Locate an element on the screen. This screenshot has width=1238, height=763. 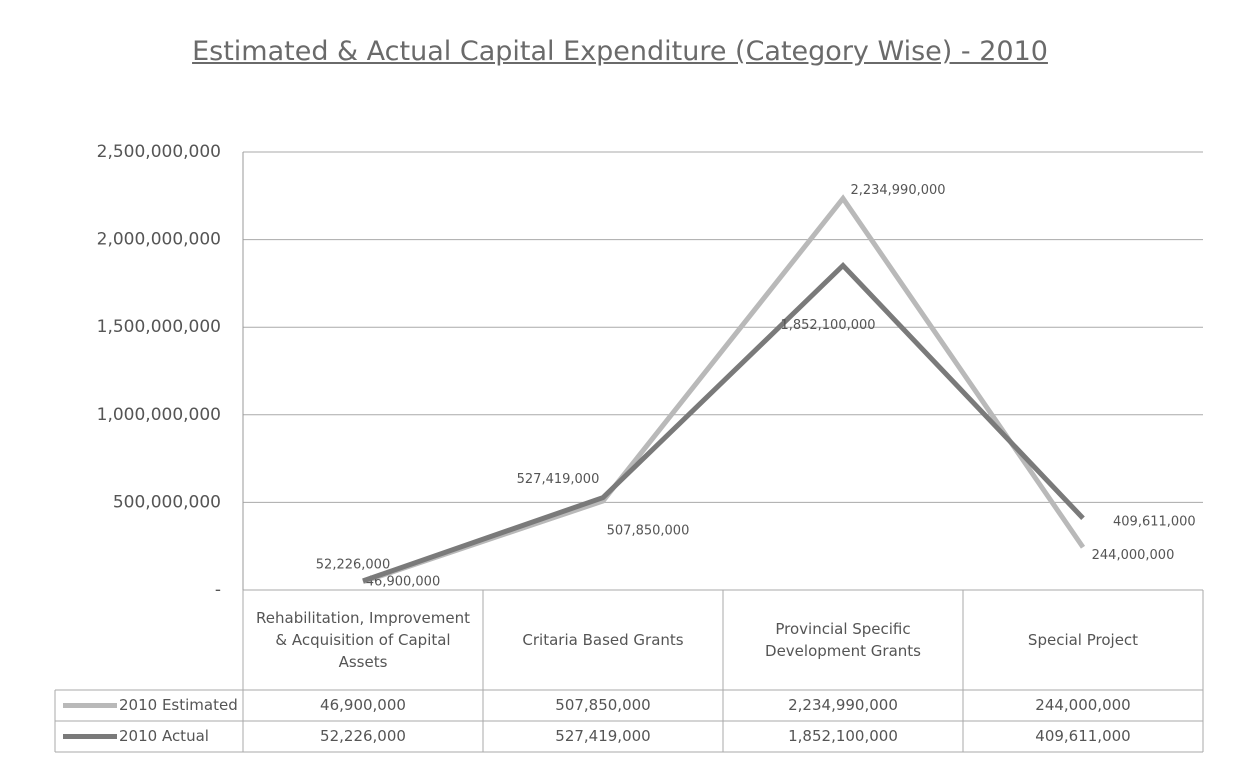
y-tick-label: 2,000,000,000 is located at coordinates (159, 240).